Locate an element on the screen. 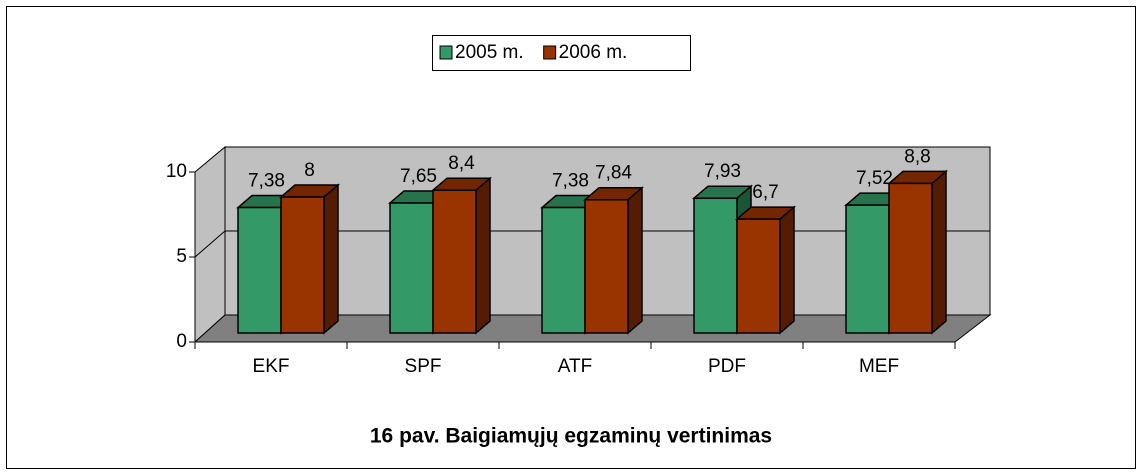  data-label: 7,65 is located at coordinates (418, 176).